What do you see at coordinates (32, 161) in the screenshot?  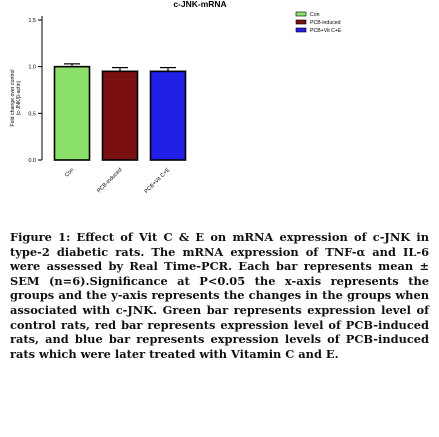 I see `y-tick-label: 0.0` at bounding box center [32, 161].